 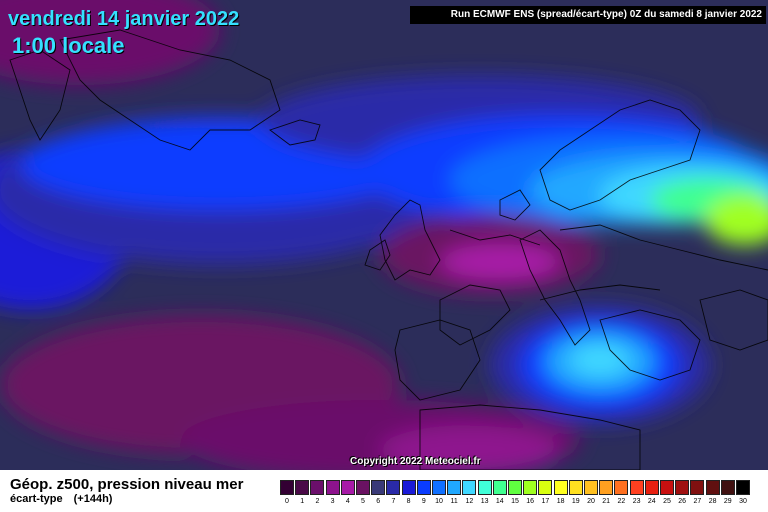 I want to click on legend-tick-label: 10, so click(x=439, y=501).